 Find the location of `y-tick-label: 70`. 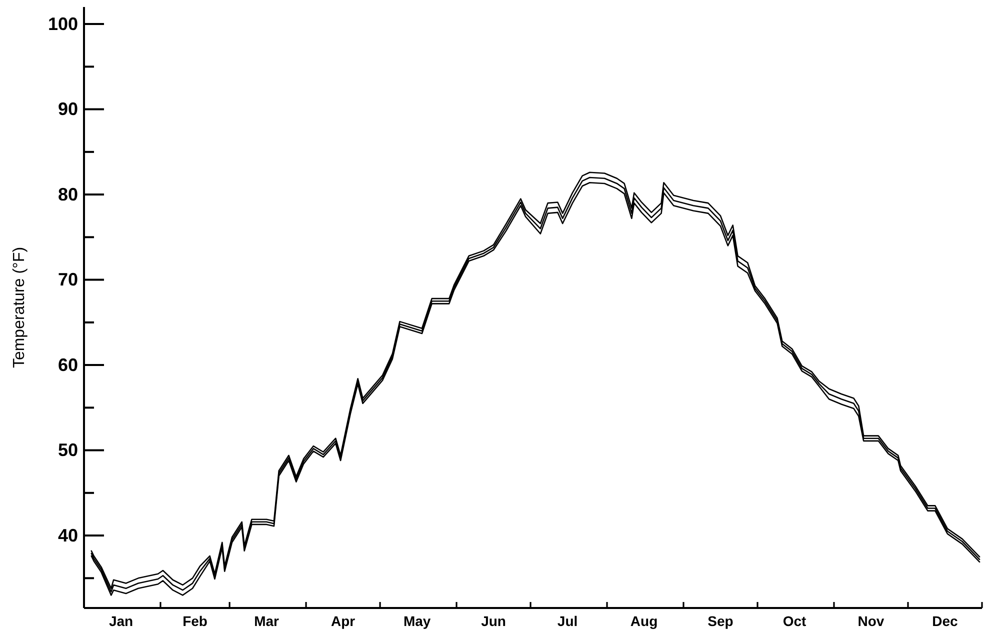

y-tick-label: 70 is located at coordinates (68, 280).